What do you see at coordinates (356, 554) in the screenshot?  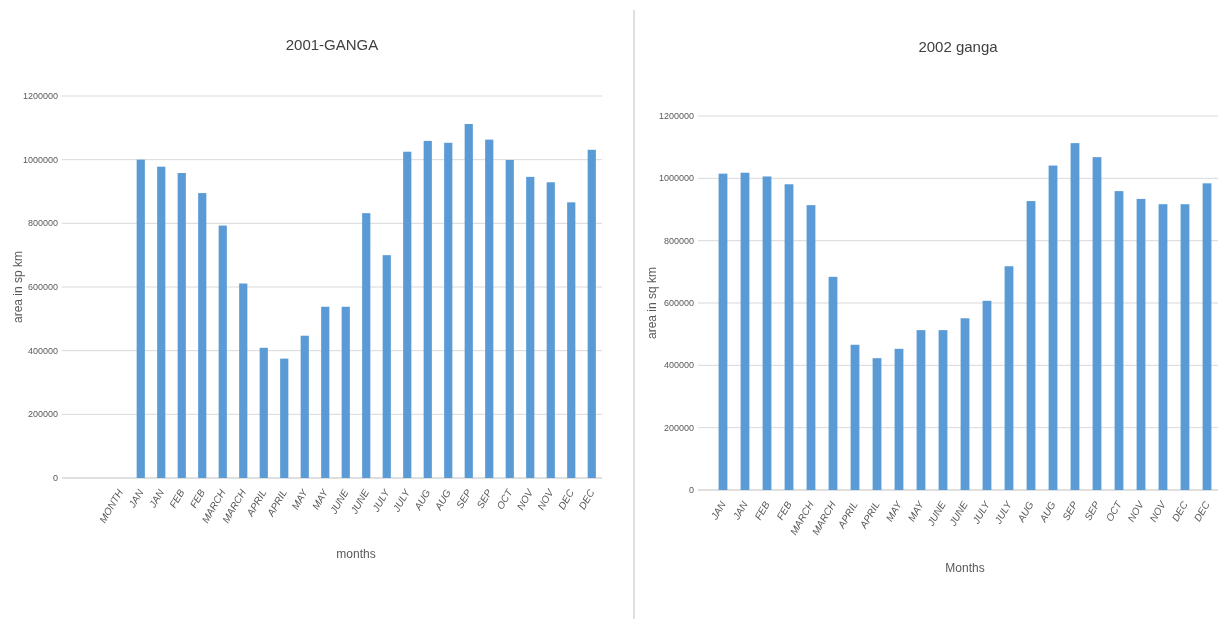 I see `x-axis-title: months` at bounding box center [356, 554].